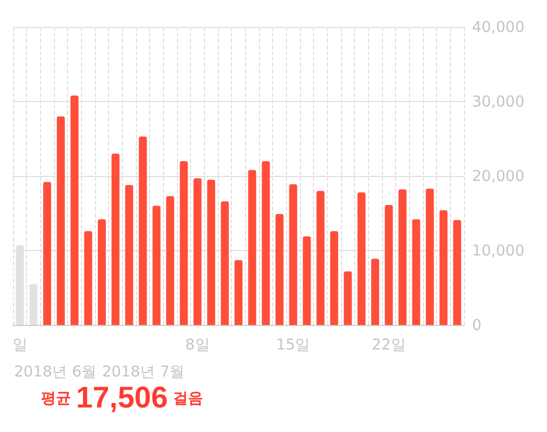 Image resolution: width=547 pixels, height=432 pixels. What do you see at coordinates (498, 27) in the screenshot?
I see `y-tick-label: 40,000` at bounding box center [498, 27].